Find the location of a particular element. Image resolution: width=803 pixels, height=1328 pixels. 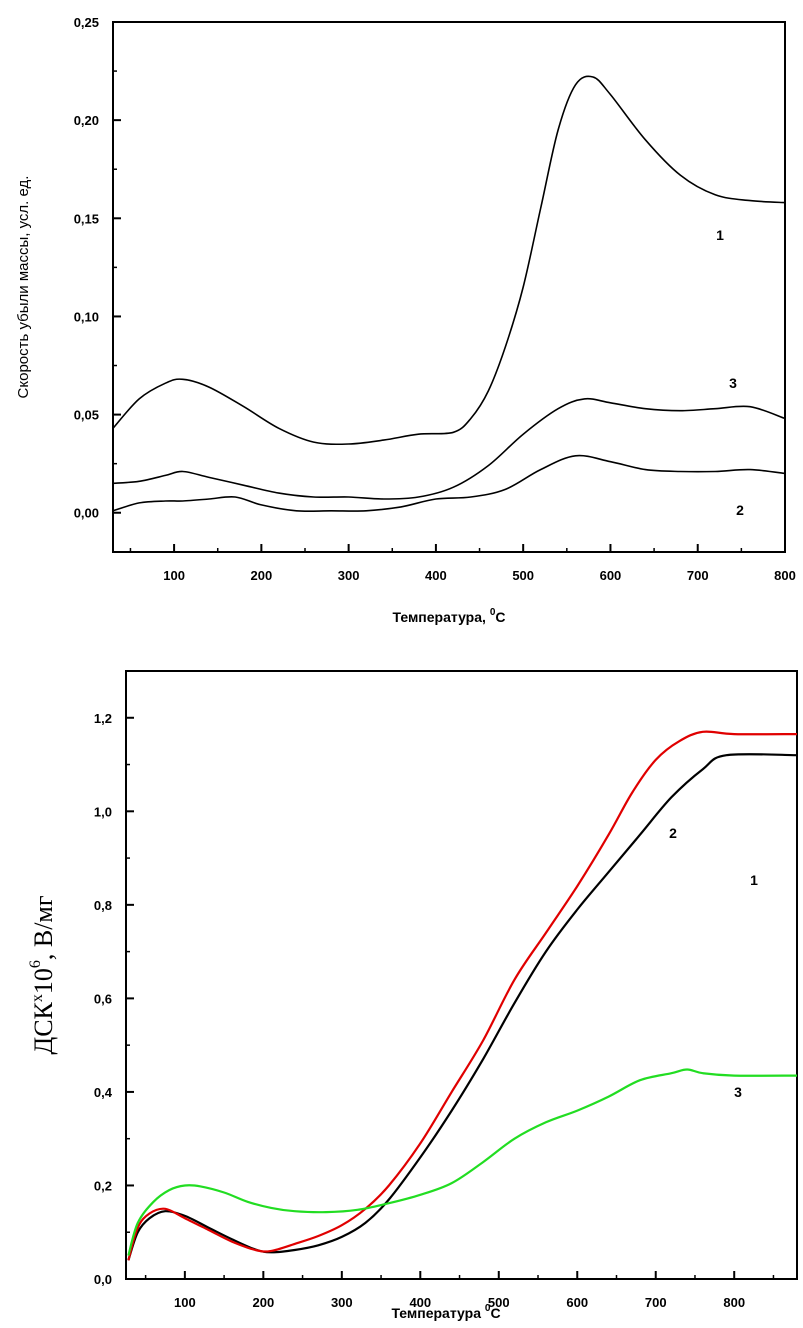

x-axis-title: Температура 0C is located at coordinates (445, 1312).